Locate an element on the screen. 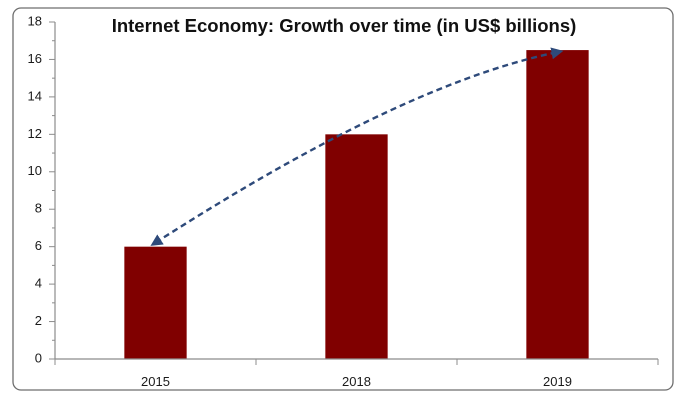 The image size is (700, 406). y-axis-ticks: 0 2 4 6 8 10 12 14 16 18 is located at coordinates (41, 189).